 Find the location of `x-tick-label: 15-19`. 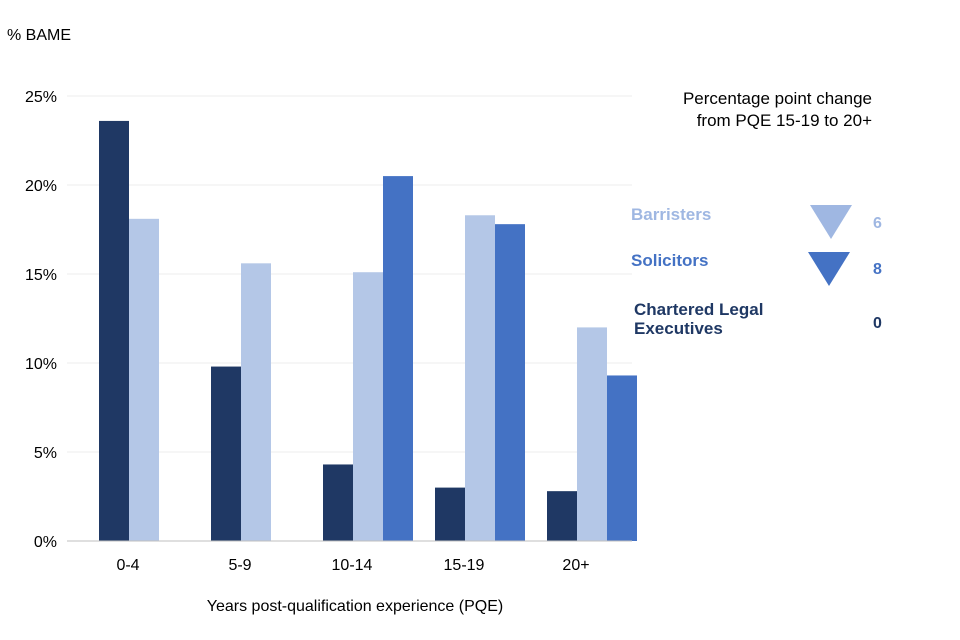

x-tick-label: 15-19 is located at coordinates (464, 565).